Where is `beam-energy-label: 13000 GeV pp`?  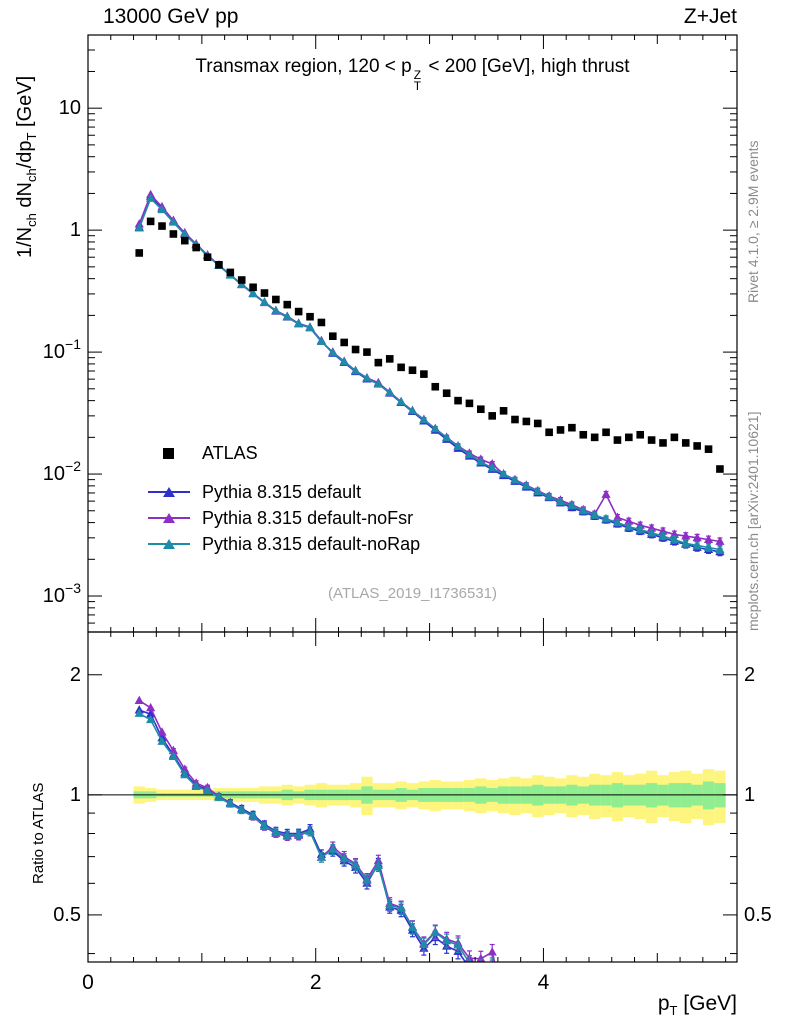 beam-energy-label: 13000 GeV pp is located at coordinates (171, 16).